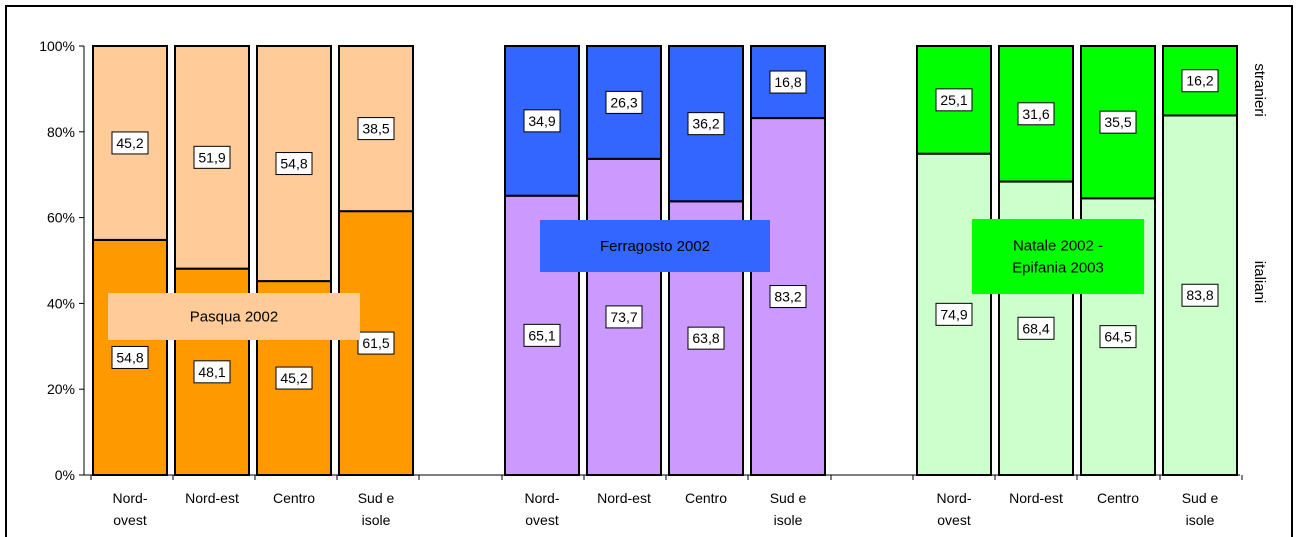  I want to click on data-label-italiani: 68,4, so click(1035, 328).